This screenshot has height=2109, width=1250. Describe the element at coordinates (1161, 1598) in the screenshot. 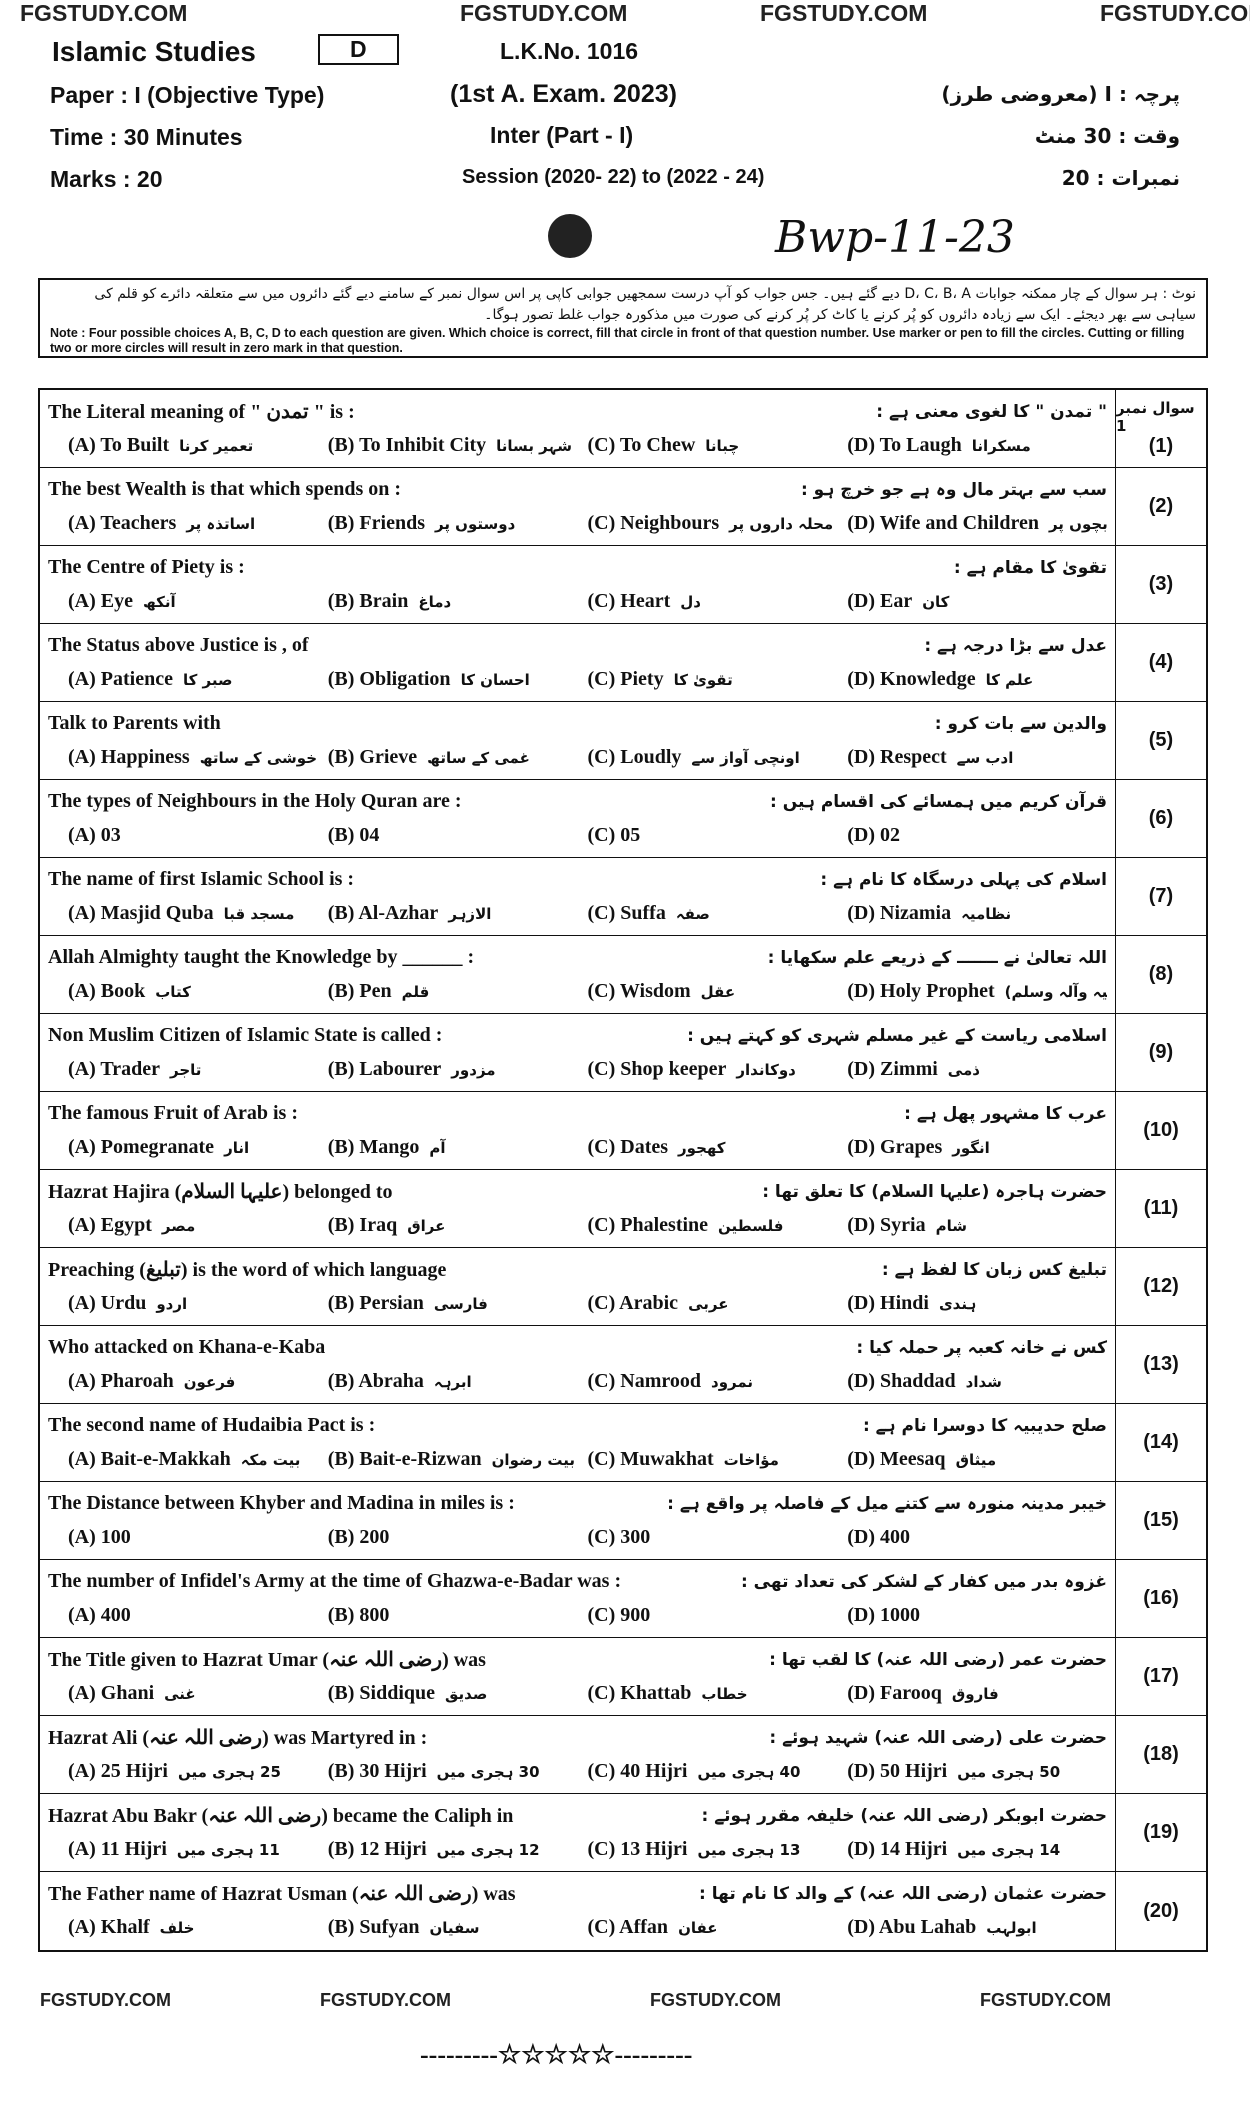

I see `question-number: (16)` at that location.